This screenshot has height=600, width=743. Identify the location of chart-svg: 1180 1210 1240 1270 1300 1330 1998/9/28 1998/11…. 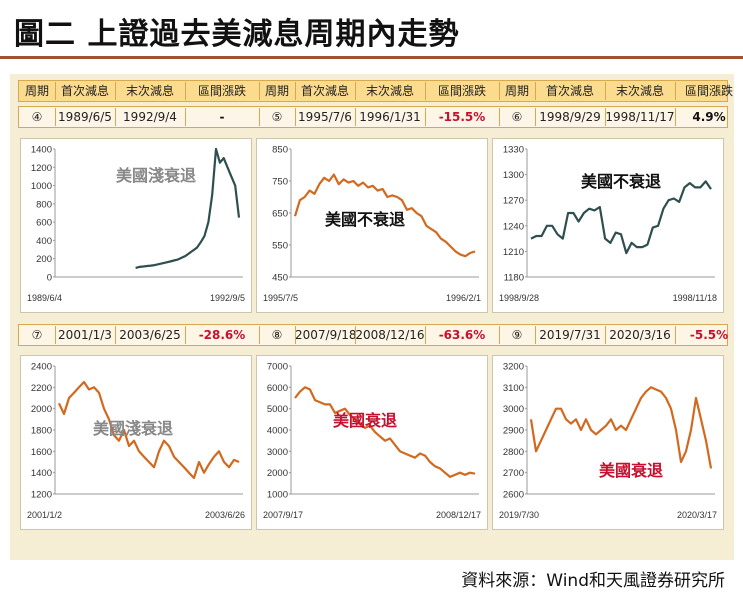
(608, 224).